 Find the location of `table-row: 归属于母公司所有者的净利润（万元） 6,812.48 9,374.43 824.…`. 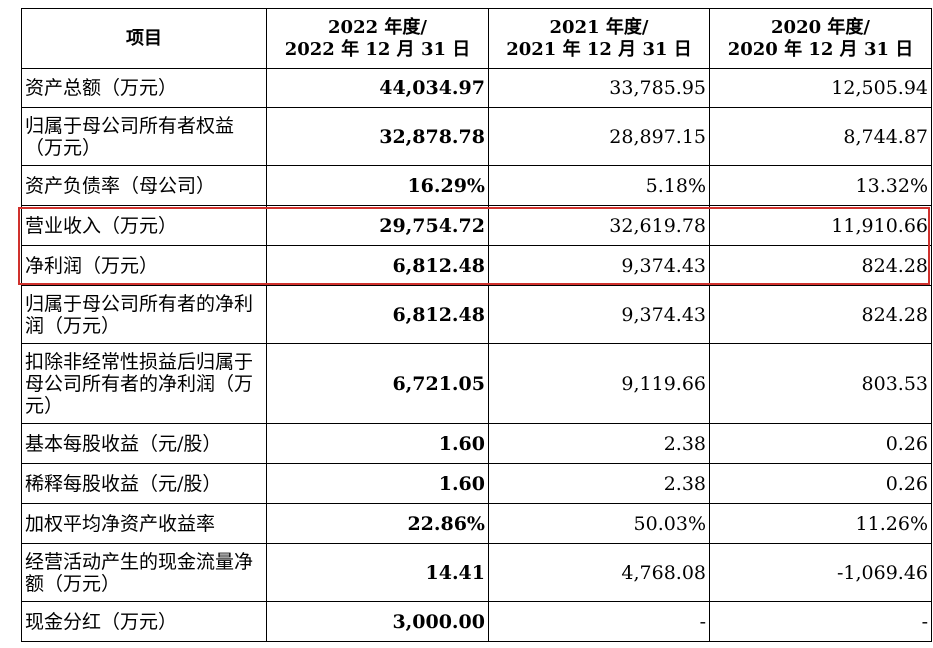

table-row: 归属于母公司所有者的净利润（万元） 6,812.48 9,374.43 824.… is located at coordinates (476, 314).